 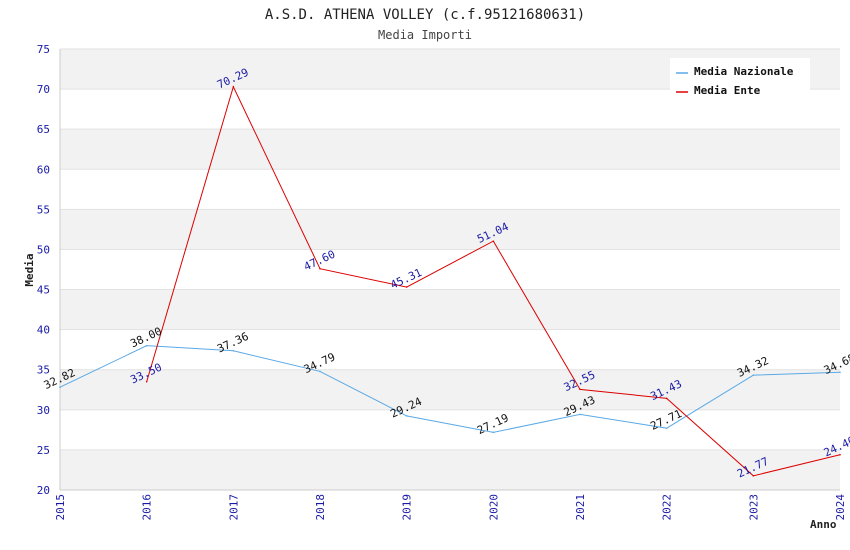 I want to click on y-tick-labels: 20 25 30 35 40 45 50 55 60 65 70 75, so click(x=43, y=270).